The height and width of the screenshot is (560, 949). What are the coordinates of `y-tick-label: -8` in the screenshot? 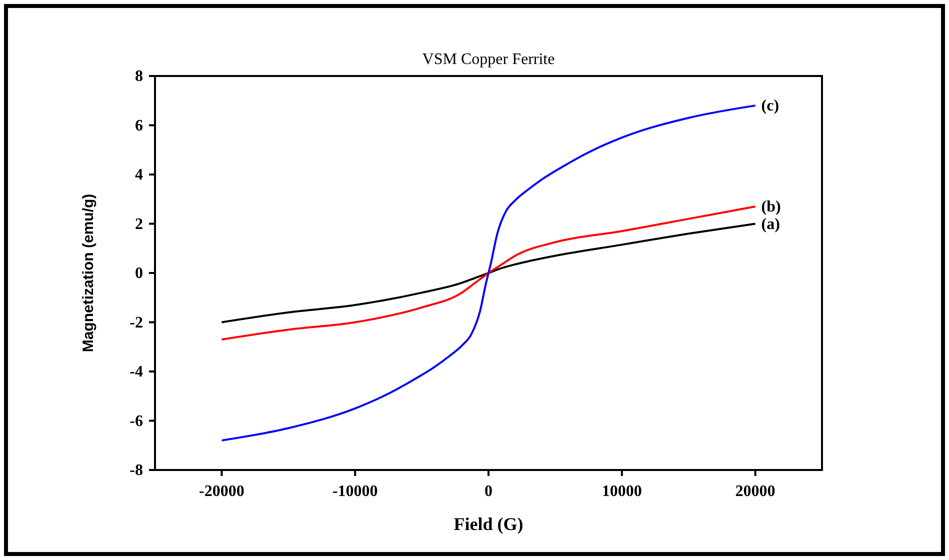 It's located at (136, 470).